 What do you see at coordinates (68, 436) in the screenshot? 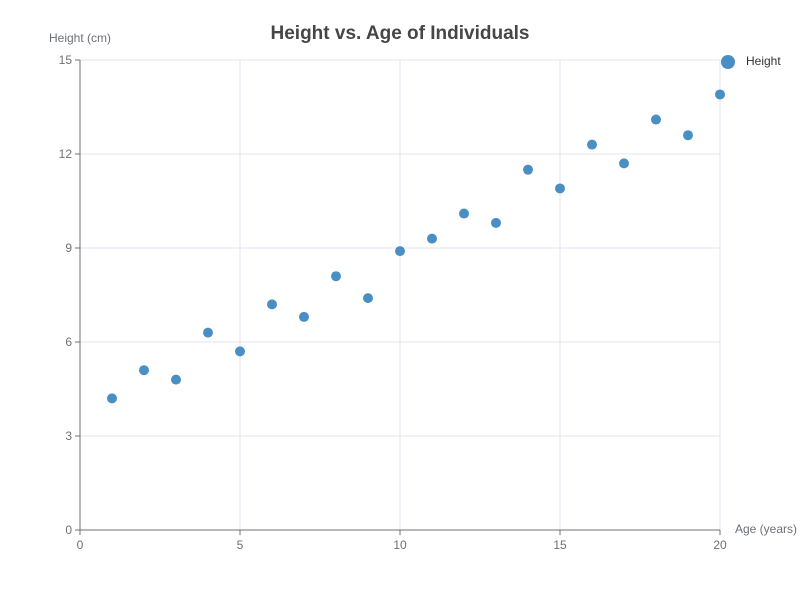
I see `y-tick-label: 3` at bounding box center [68, 436].